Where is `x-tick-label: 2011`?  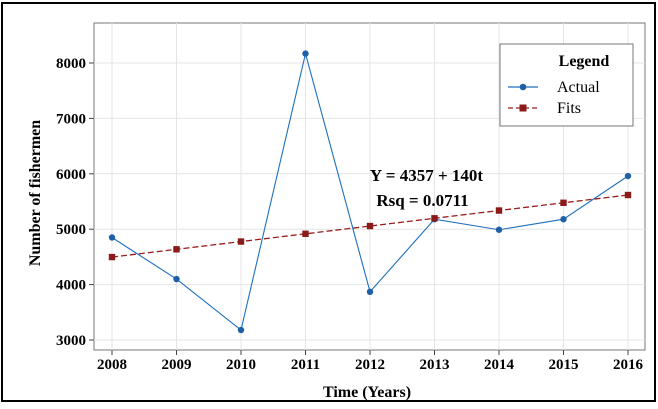 x-tick-label: 2011 is located at coordinates (305, 365).